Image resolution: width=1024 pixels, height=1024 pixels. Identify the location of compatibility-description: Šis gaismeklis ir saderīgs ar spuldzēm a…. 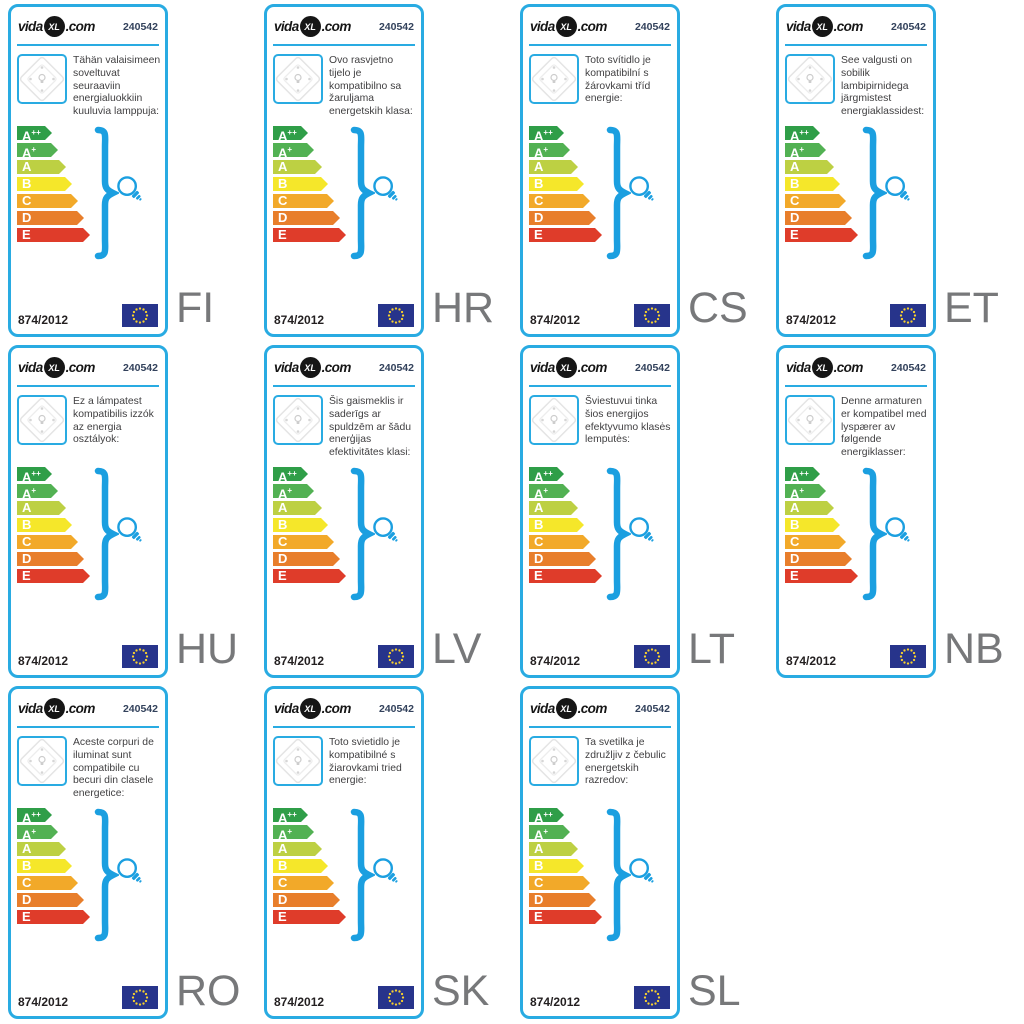
(370, 427).